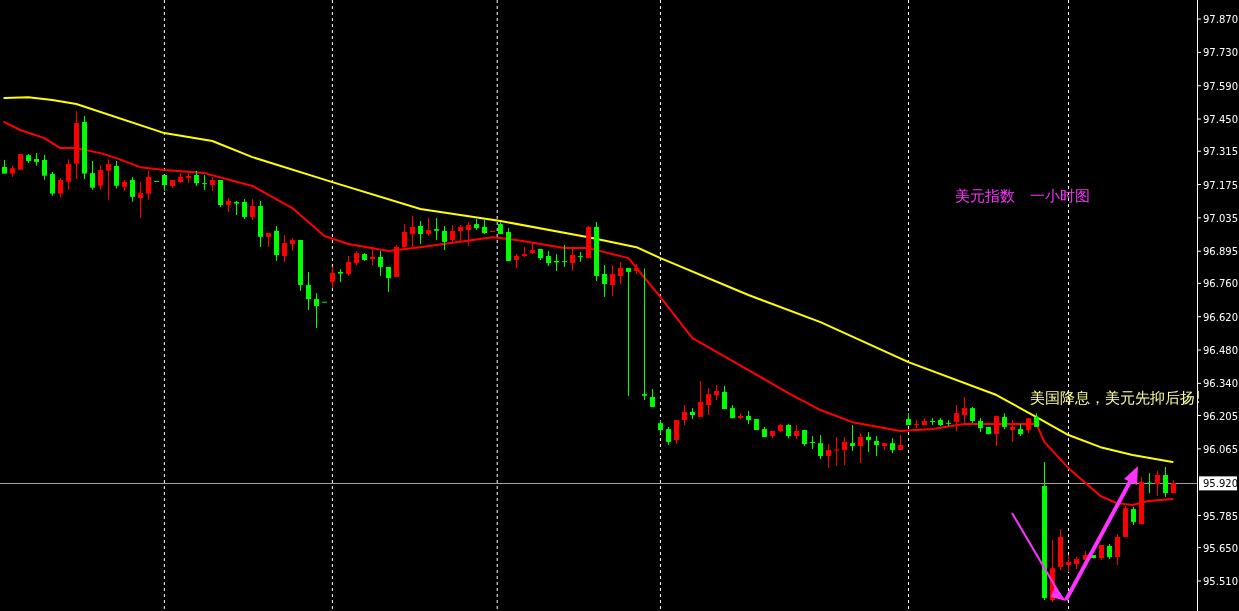  Describe the element at coordinates (1220, 185) in the screenshot. I see `y-tick-label: 97.175` at that location.